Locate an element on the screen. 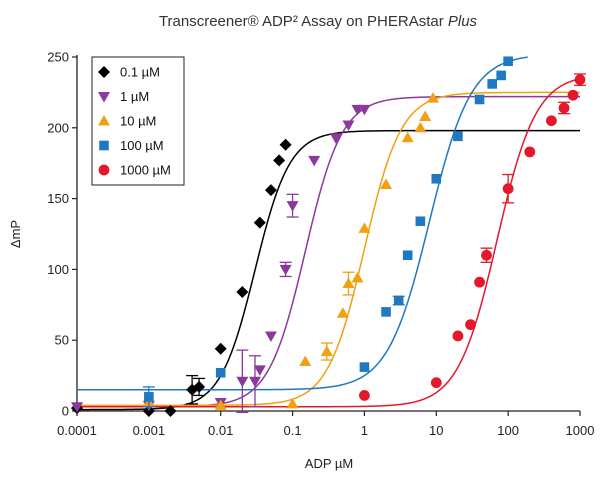  x-tick-label: 0.001 is located at coordinates (149, 430).